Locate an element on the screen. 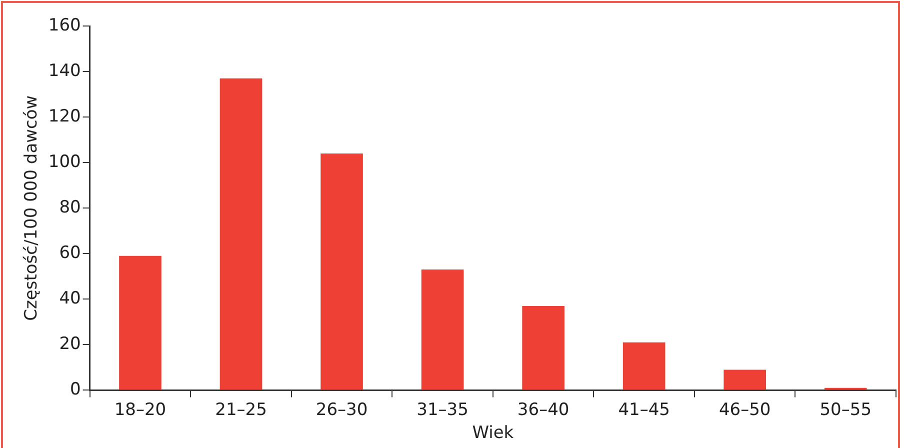 Image resolution: width=904 pixels, height=448 pixels. y-tick-label: 60 is located at coordinates (70, 253).